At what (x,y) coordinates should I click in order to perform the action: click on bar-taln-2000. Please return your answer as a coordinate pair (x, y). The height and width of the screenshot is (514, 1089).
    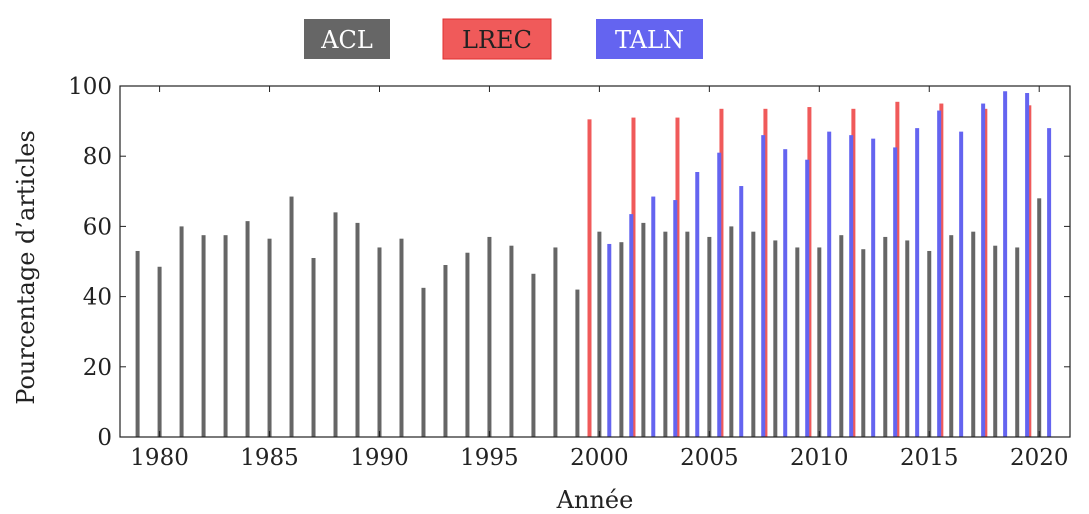
    Looking at the image, I should click on (609, 340).